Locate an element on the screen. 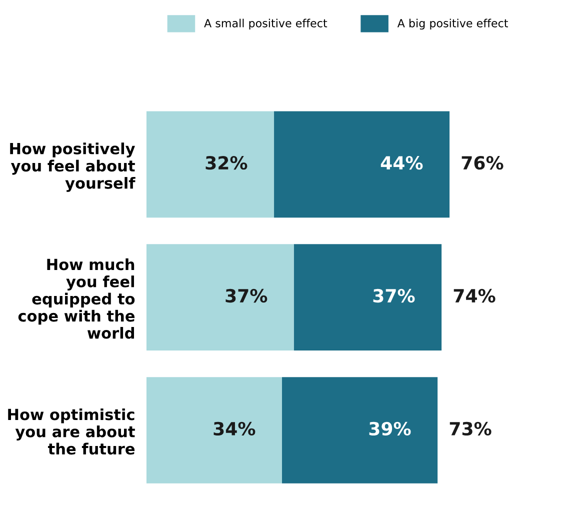 This screenshot has height=510, width=563. legend-label: A big positive effect is located at coordinates (452, 24).